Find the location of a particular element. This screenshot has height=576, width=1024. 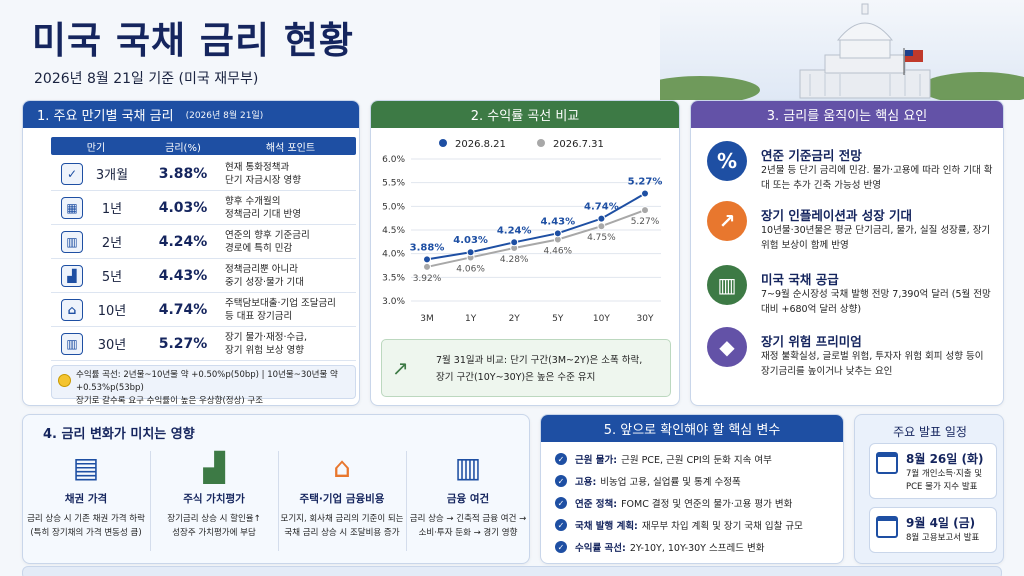

growth-bars-icon: ▟ is located at coordinates (214, 467).